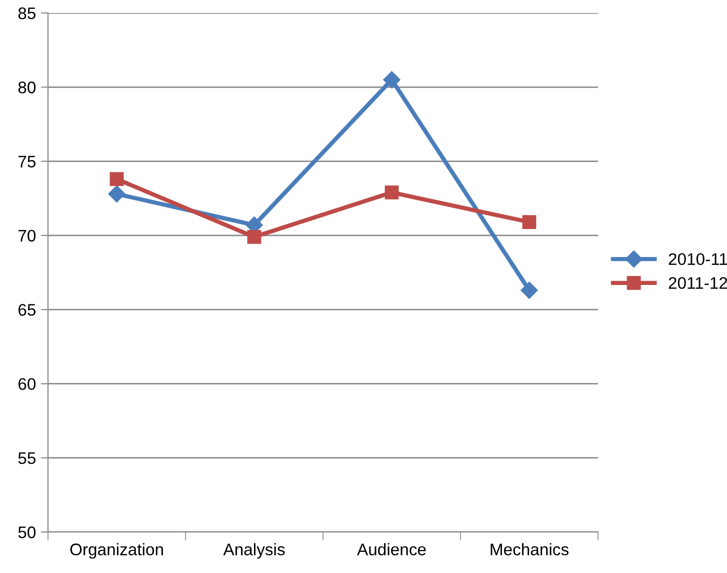 This screenshot has height=573, width=727. Describe the element at coordinates (27, 13) in the screenshot. I see `y-tick-label: 85` at that location.